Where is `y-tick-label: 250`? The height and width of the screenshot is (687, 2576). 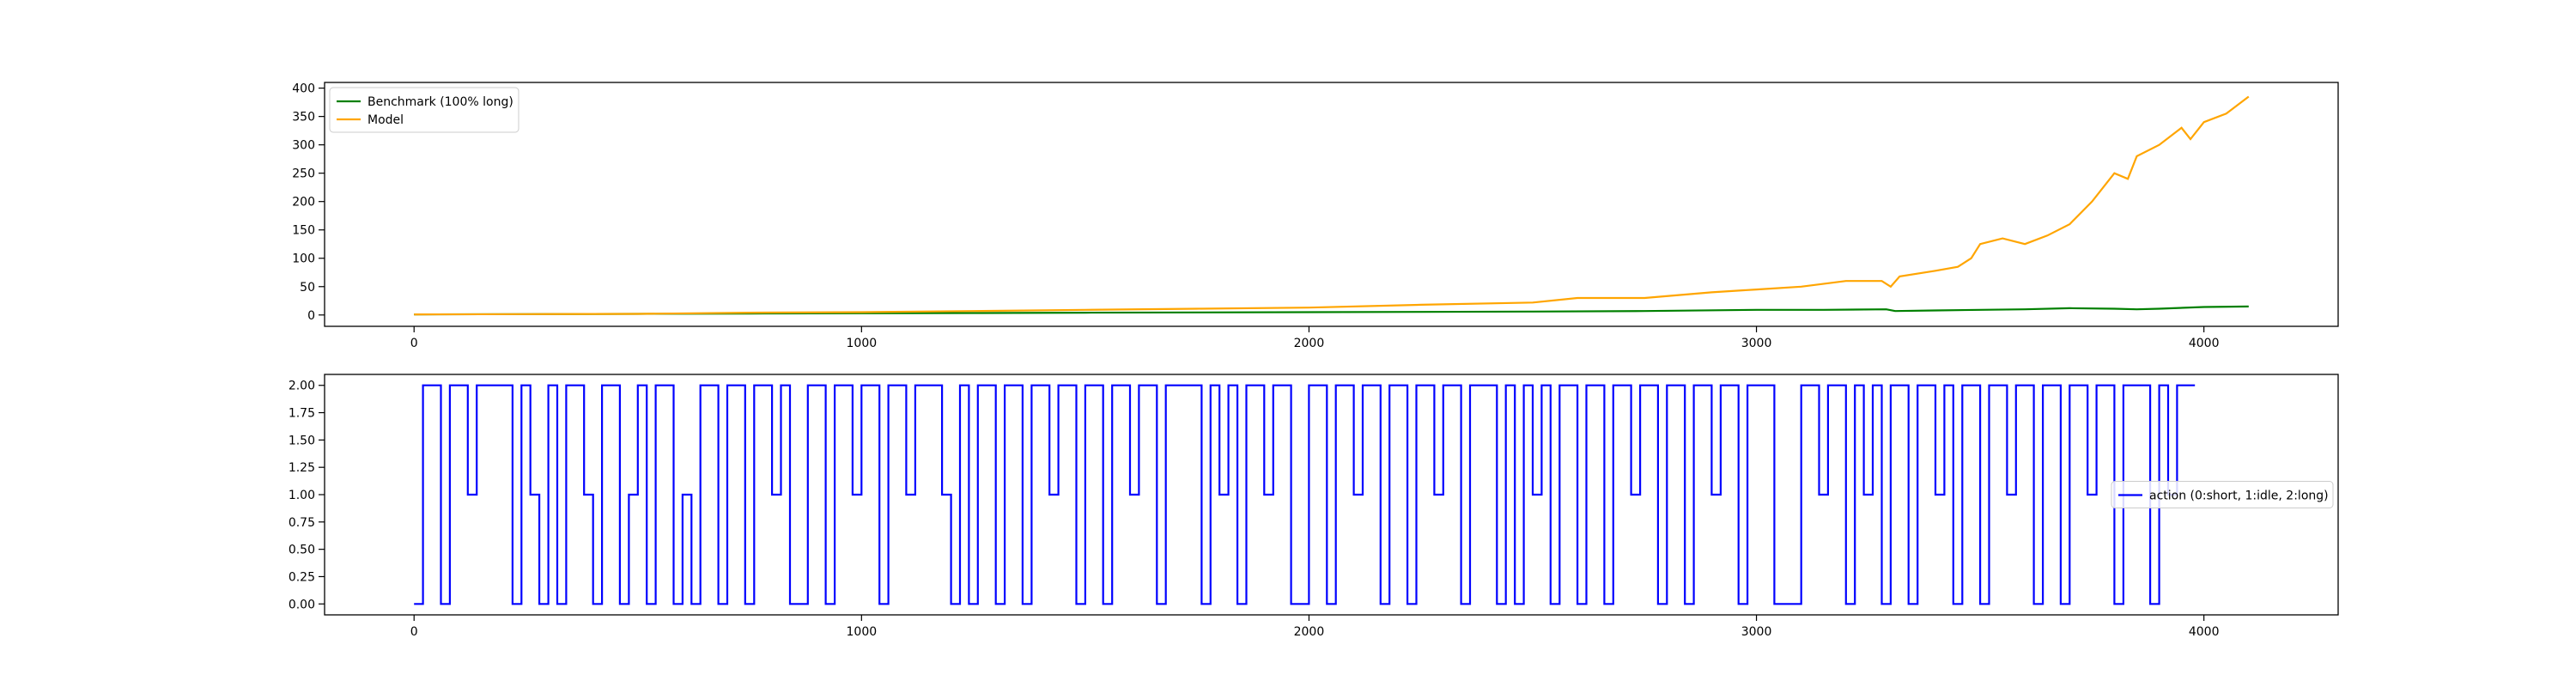 y-tick-label: 250 is located at coordinates (303, 174).